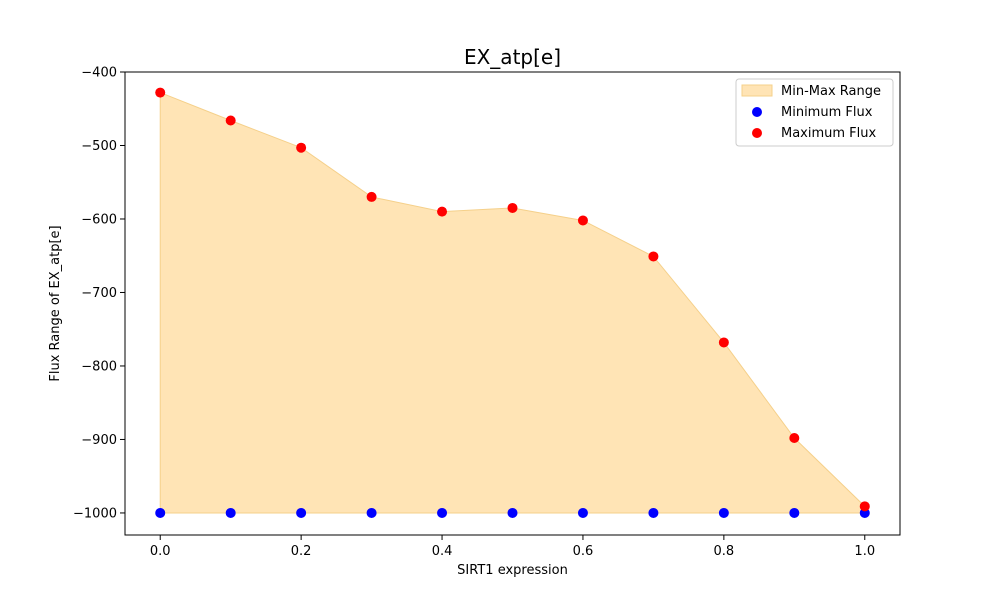 The width and height of the screenshot is (1000, 600). I want to click on y-tick-label: −500, so click(99, 146).